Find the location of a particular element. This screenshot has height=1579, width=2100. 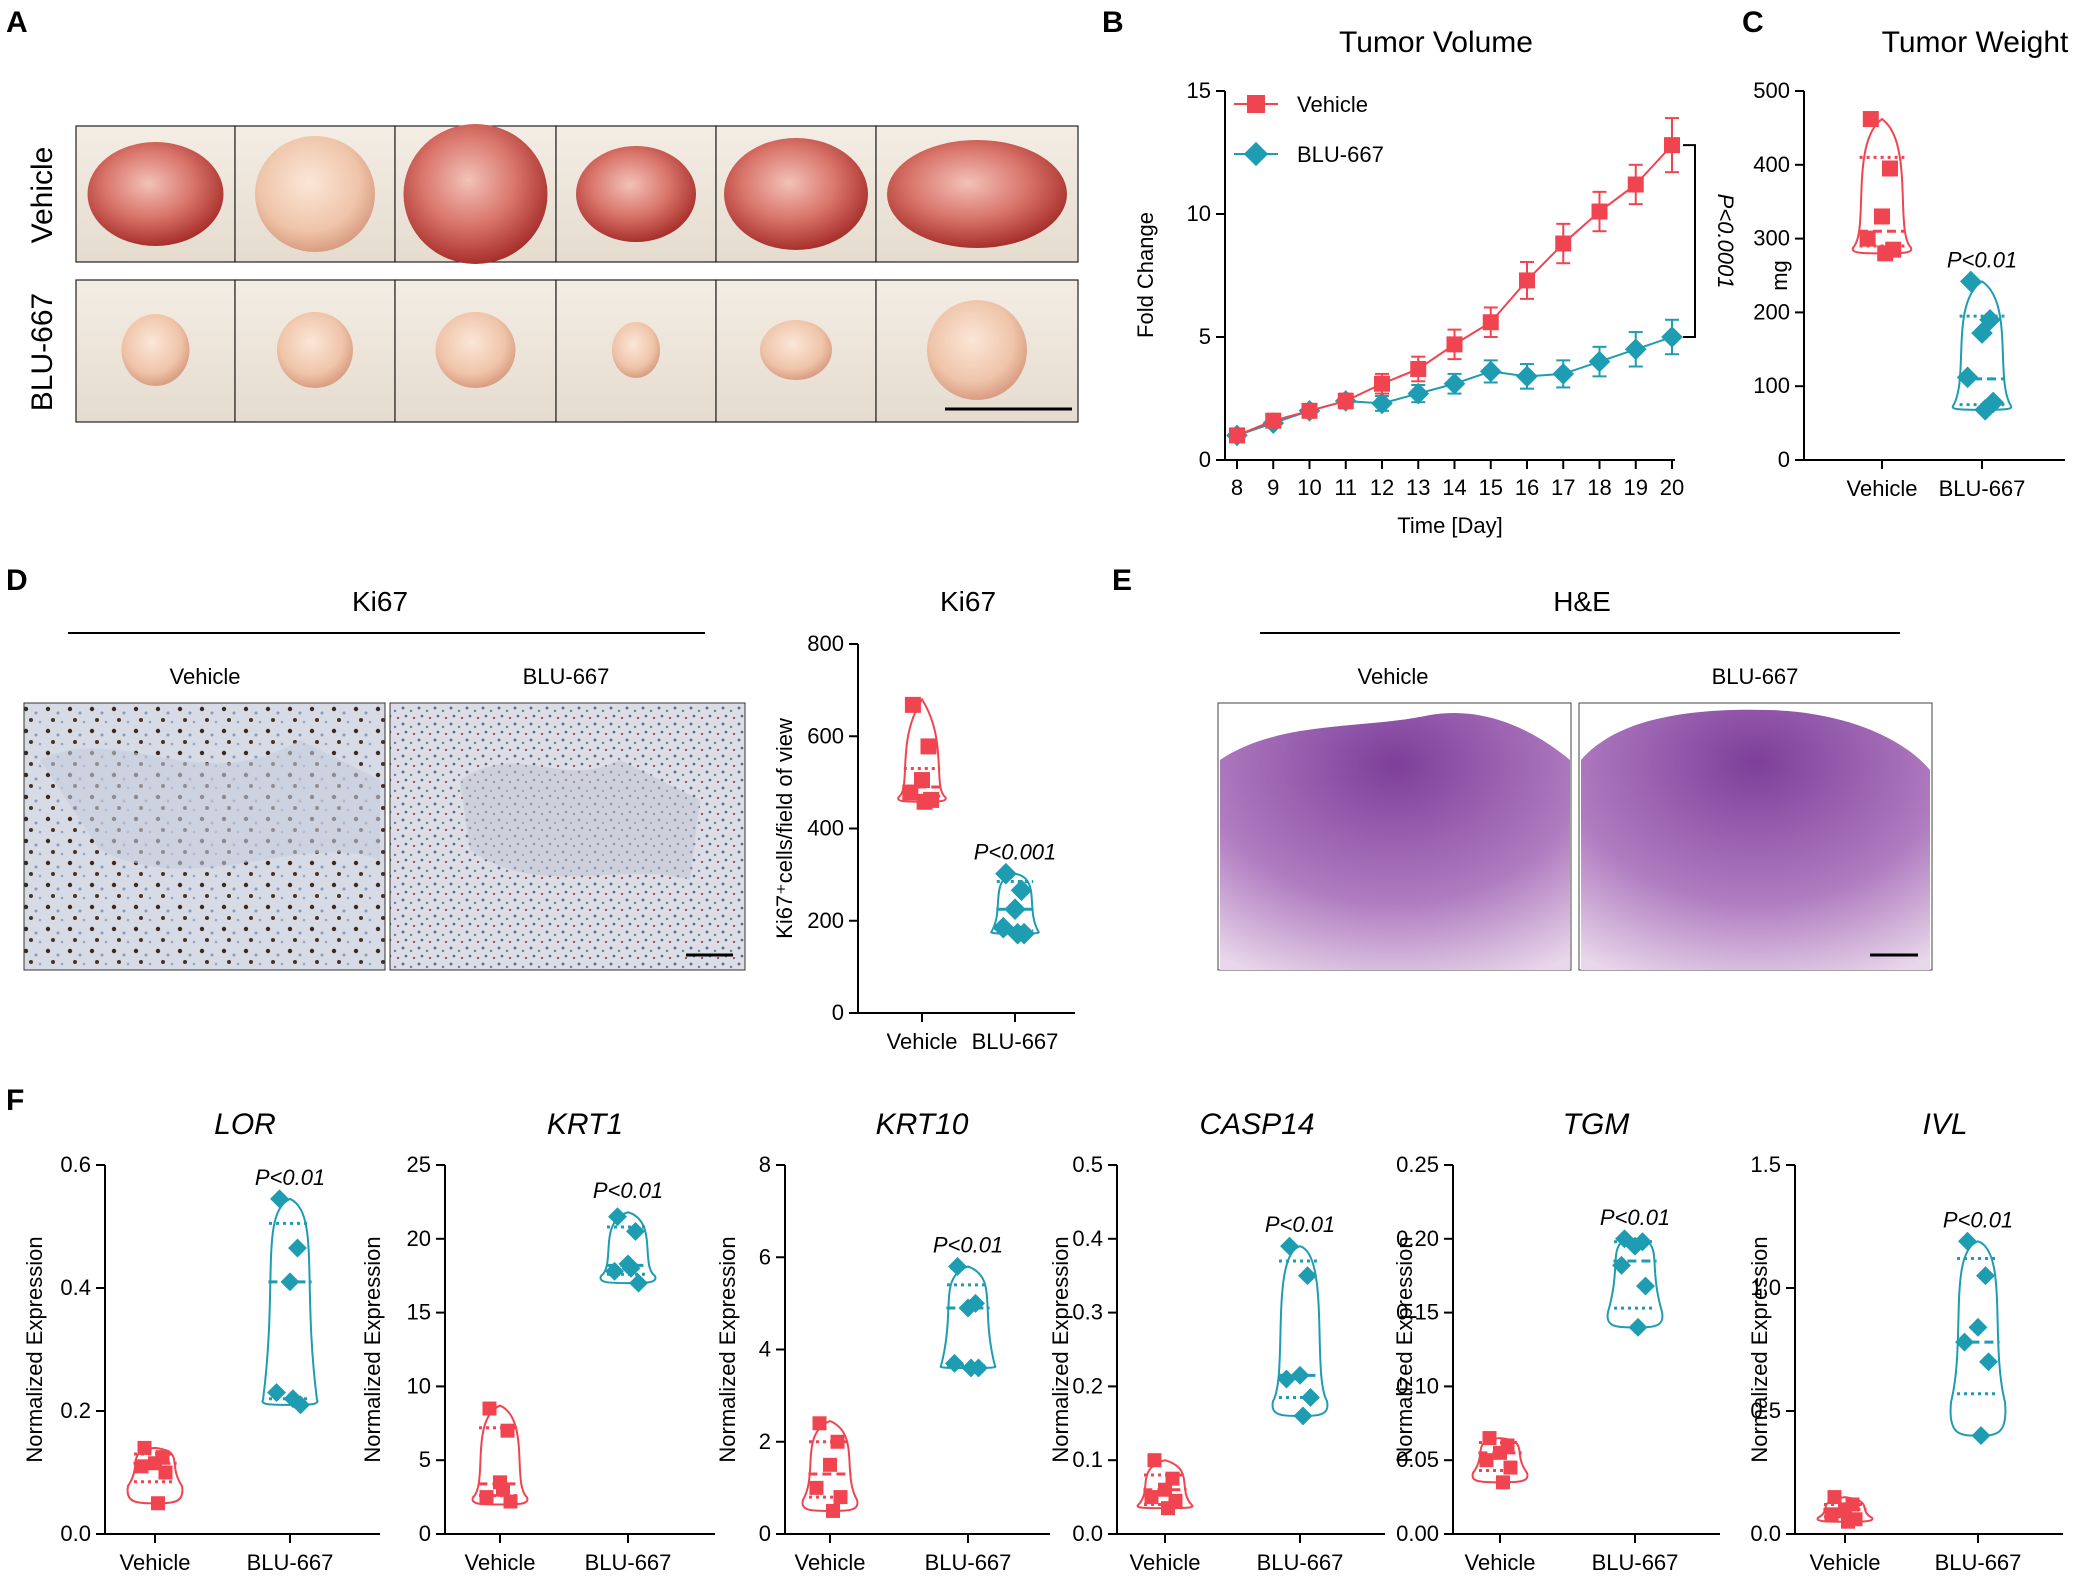

x-tick-label: 12 is located at coordinates (1382, 487).